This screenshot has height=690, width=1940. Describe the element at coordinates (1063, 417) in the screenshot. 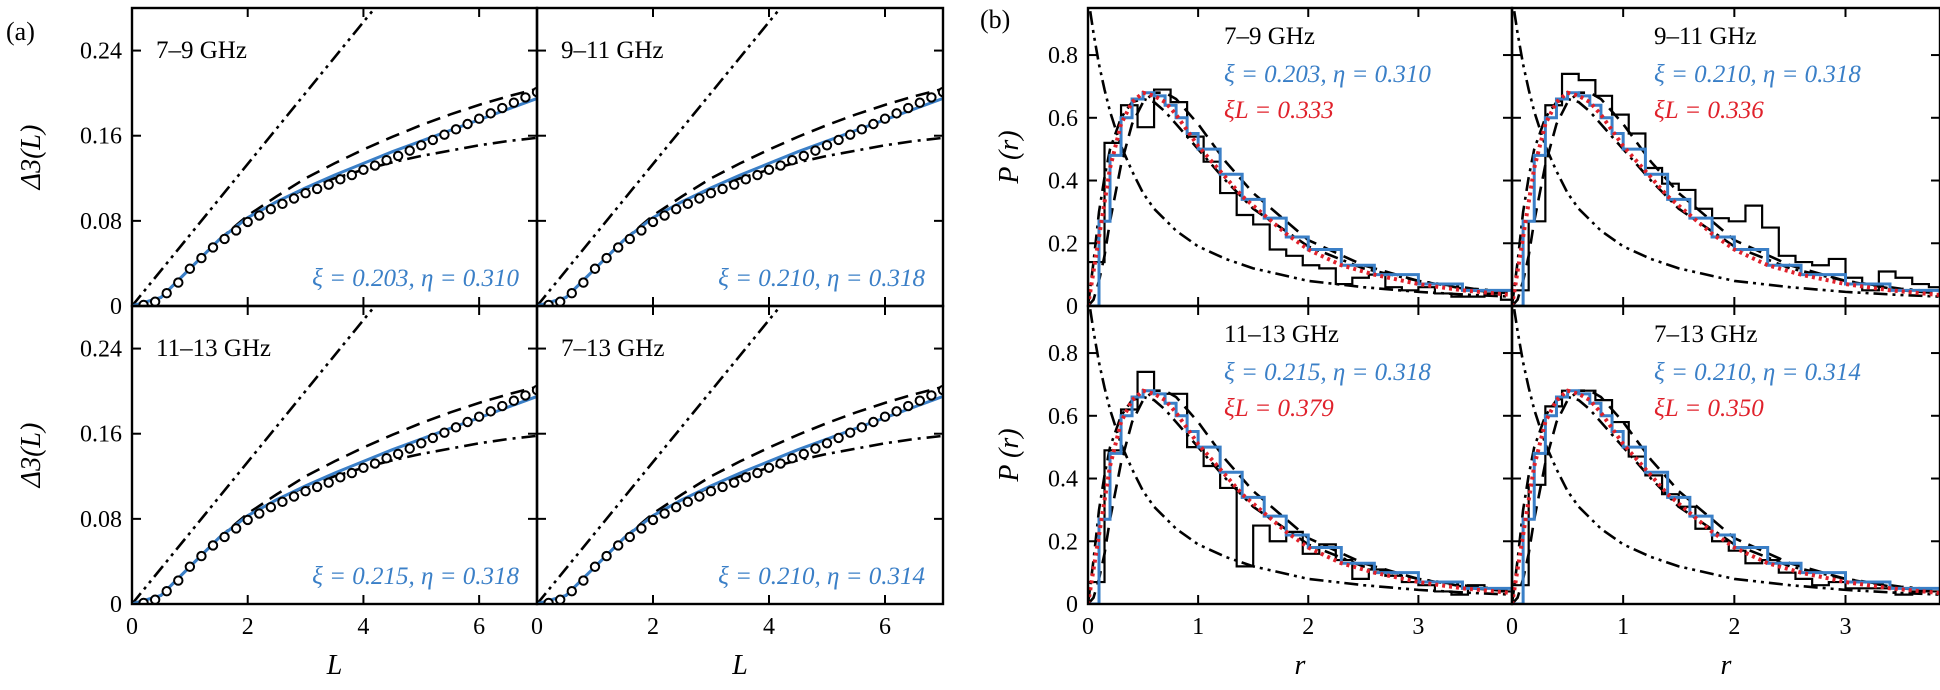

I see `y-tick-label: 0.6` at that location.